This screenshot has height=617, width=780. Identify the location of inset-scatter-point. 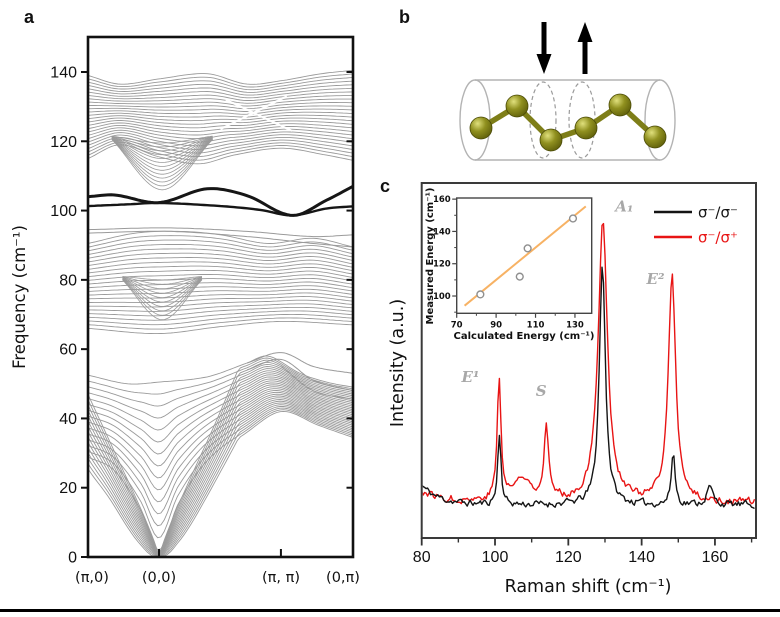
(573, 218).